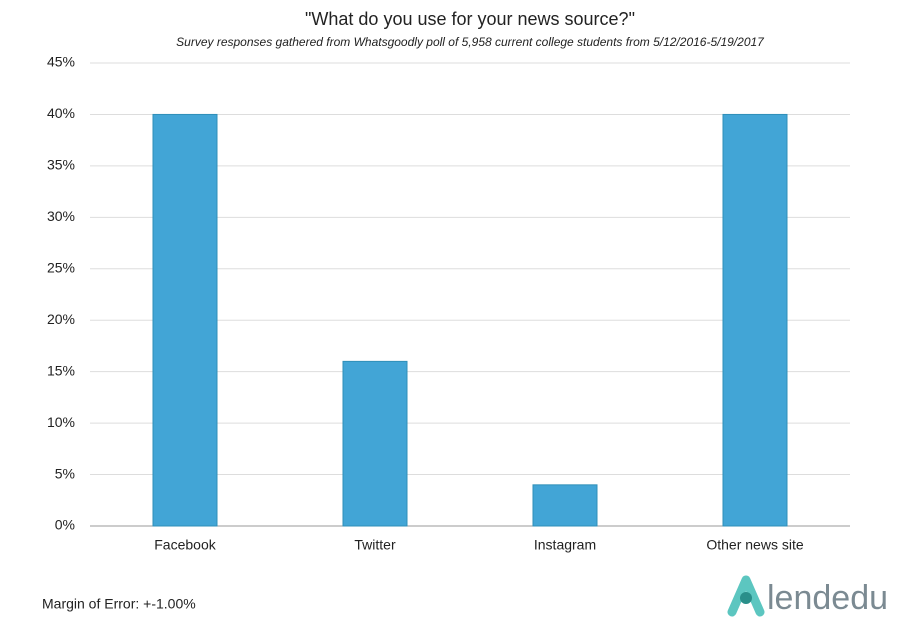 This screenshot has width=923, height=628. Describe the element at coordinates (375, 545) in the screenshot. I see `x-tick-label: Twitter` at that location.